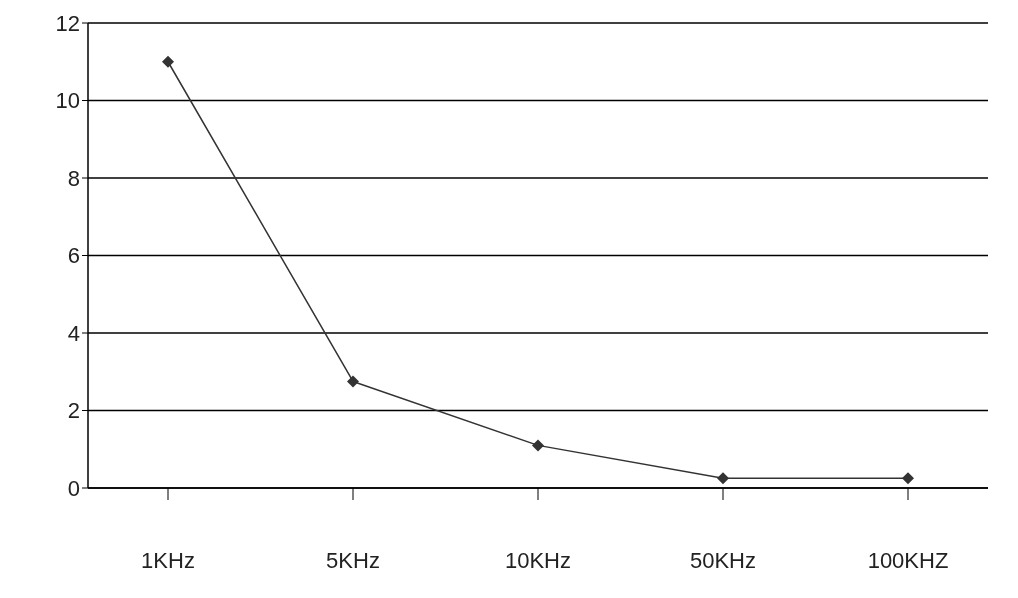 The width and height of the screenshot is (1018, 598). Describe the element at coordinates (73, 488) in the screenshot. I see `y-tick-label: 0` at that location.